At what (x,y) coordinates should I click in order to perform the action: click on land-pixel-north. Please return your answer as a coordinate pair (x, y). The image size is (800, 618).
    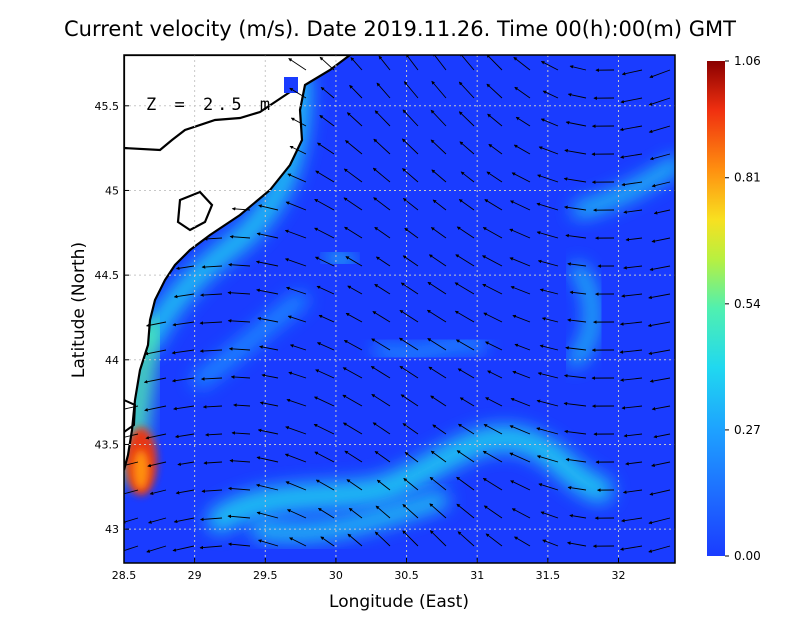
    Looking at the image, I should click on (291, 85).